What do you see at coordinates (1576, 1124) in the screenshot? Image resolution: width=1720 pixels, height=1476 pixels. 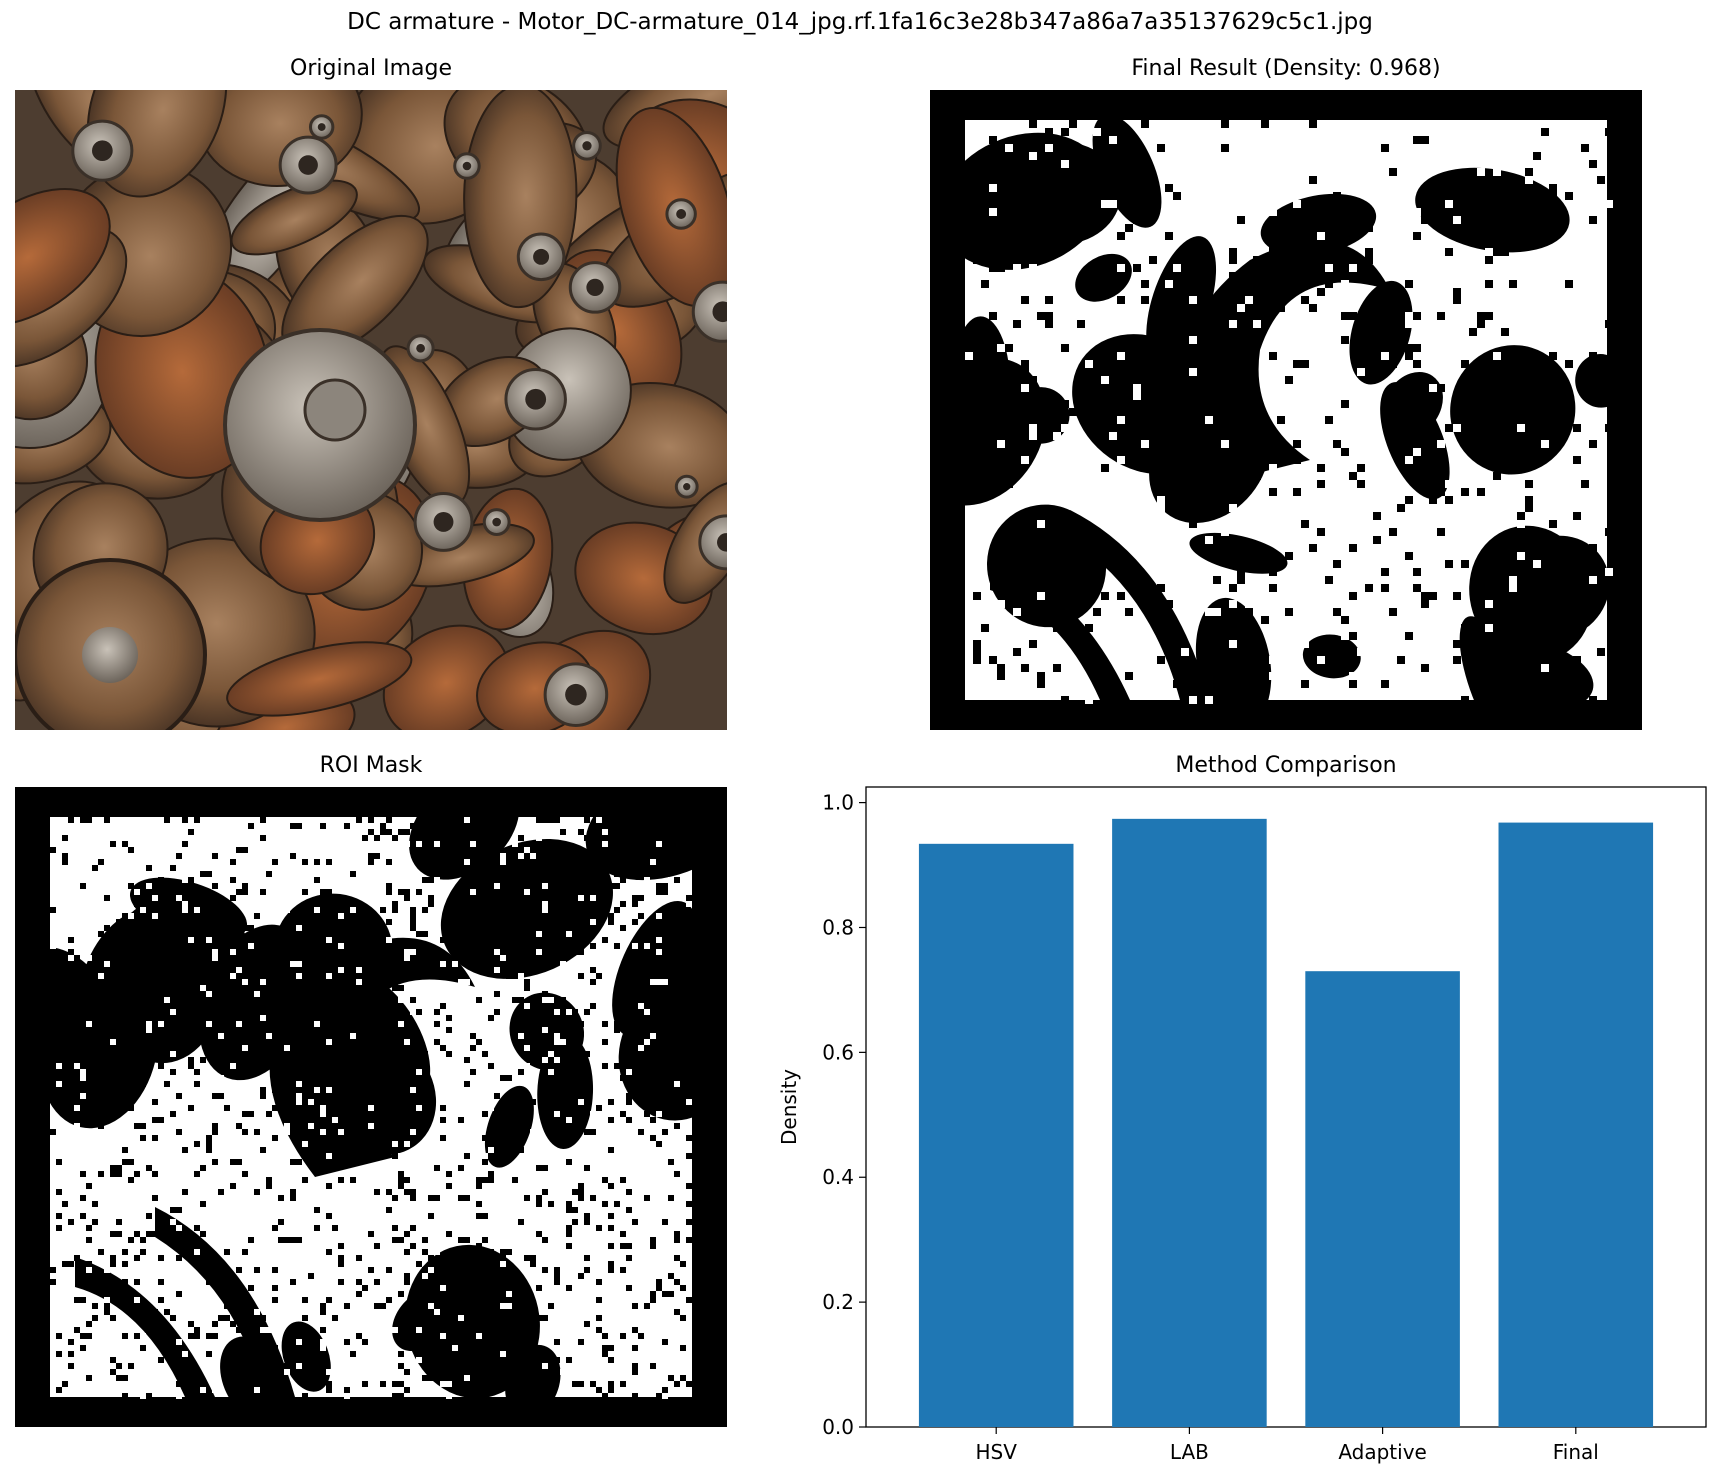 I see `bar-final` at bounding box center [1576, 1124].